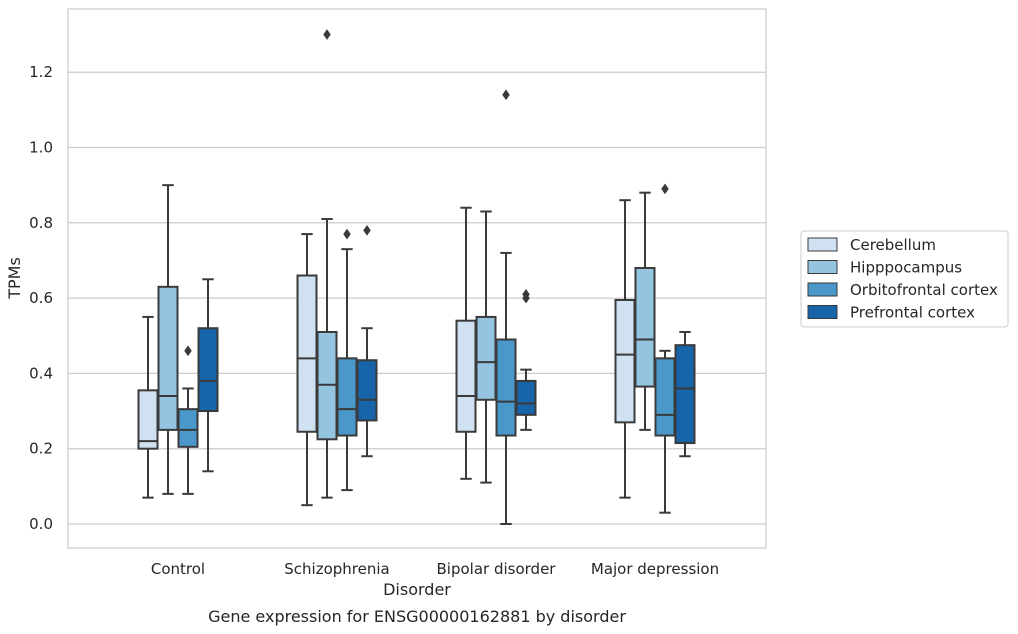 The image size is (1018, 634). What do you see at coordinates (41, 449) in the screenshot?
I see `y-tick-label: 0.2` at bounding box center [41, 449].